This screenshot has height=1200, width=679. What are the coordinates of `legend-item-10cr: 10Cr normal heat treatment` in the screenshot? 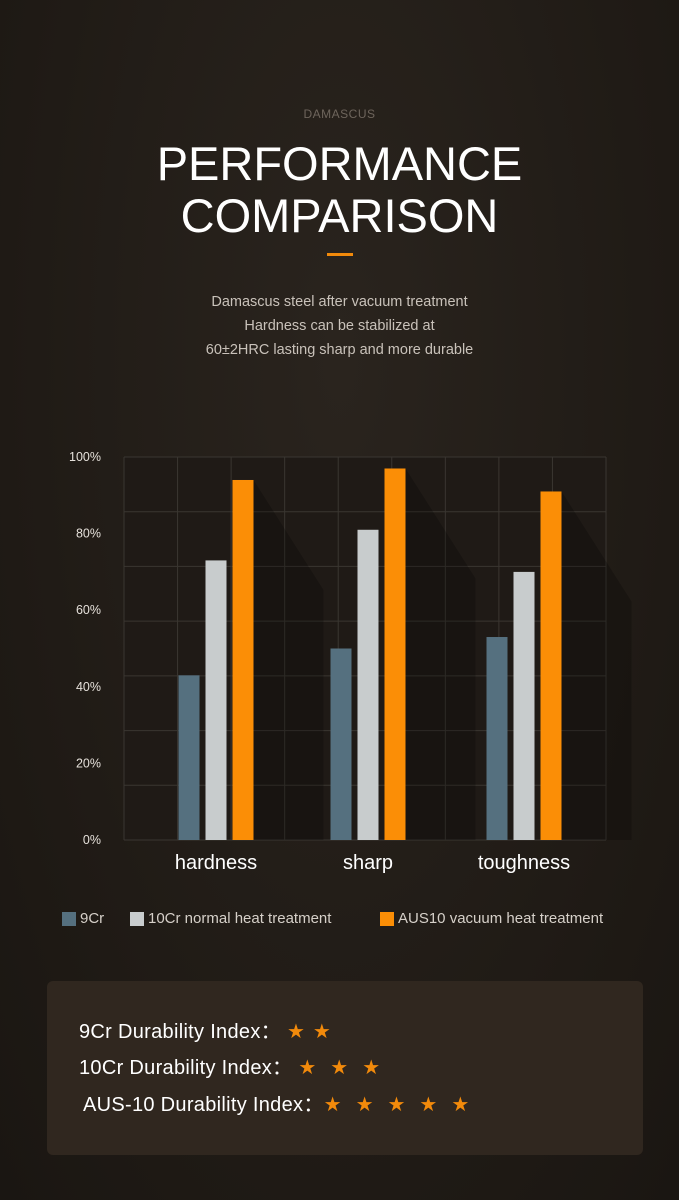 It's located at (230, 918).